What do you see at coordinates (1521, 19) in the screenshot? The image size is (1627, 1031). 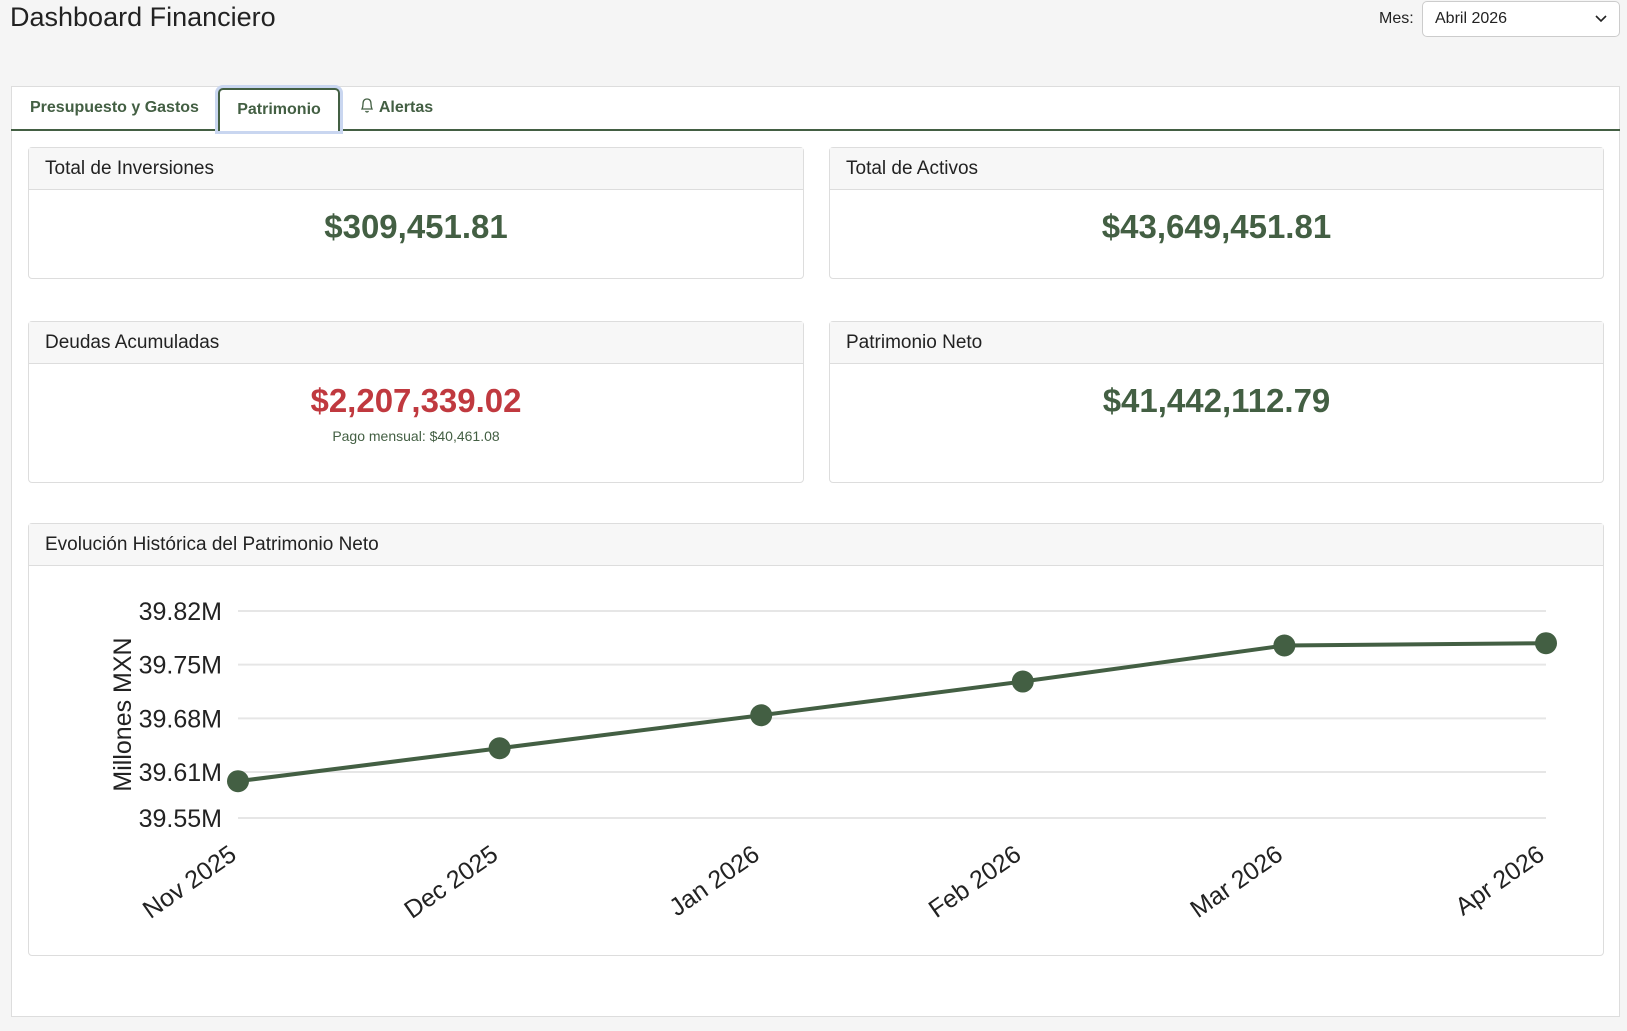 I see `month-select: Abril 2026` at bounding box center [1521, 19].